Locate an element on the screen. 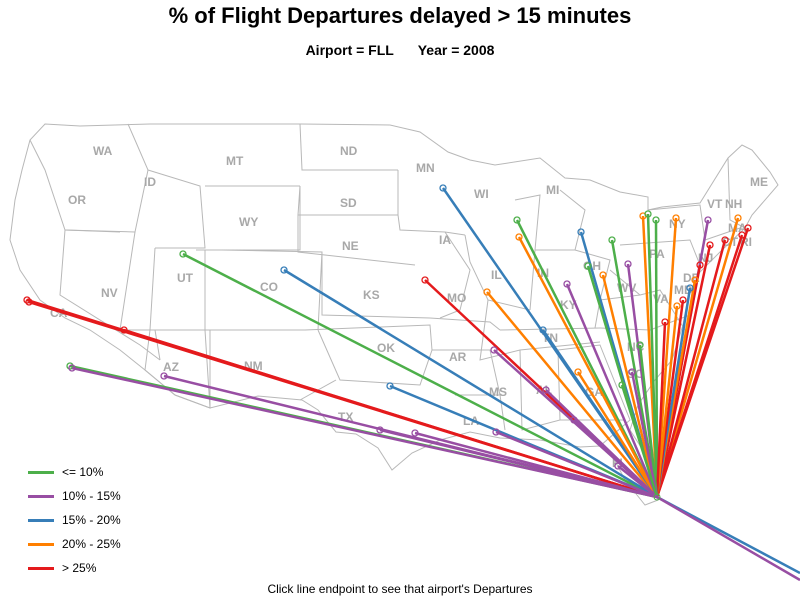 The image size is (800, 600). state-label-or: OR is located at coordinates (77, 200).